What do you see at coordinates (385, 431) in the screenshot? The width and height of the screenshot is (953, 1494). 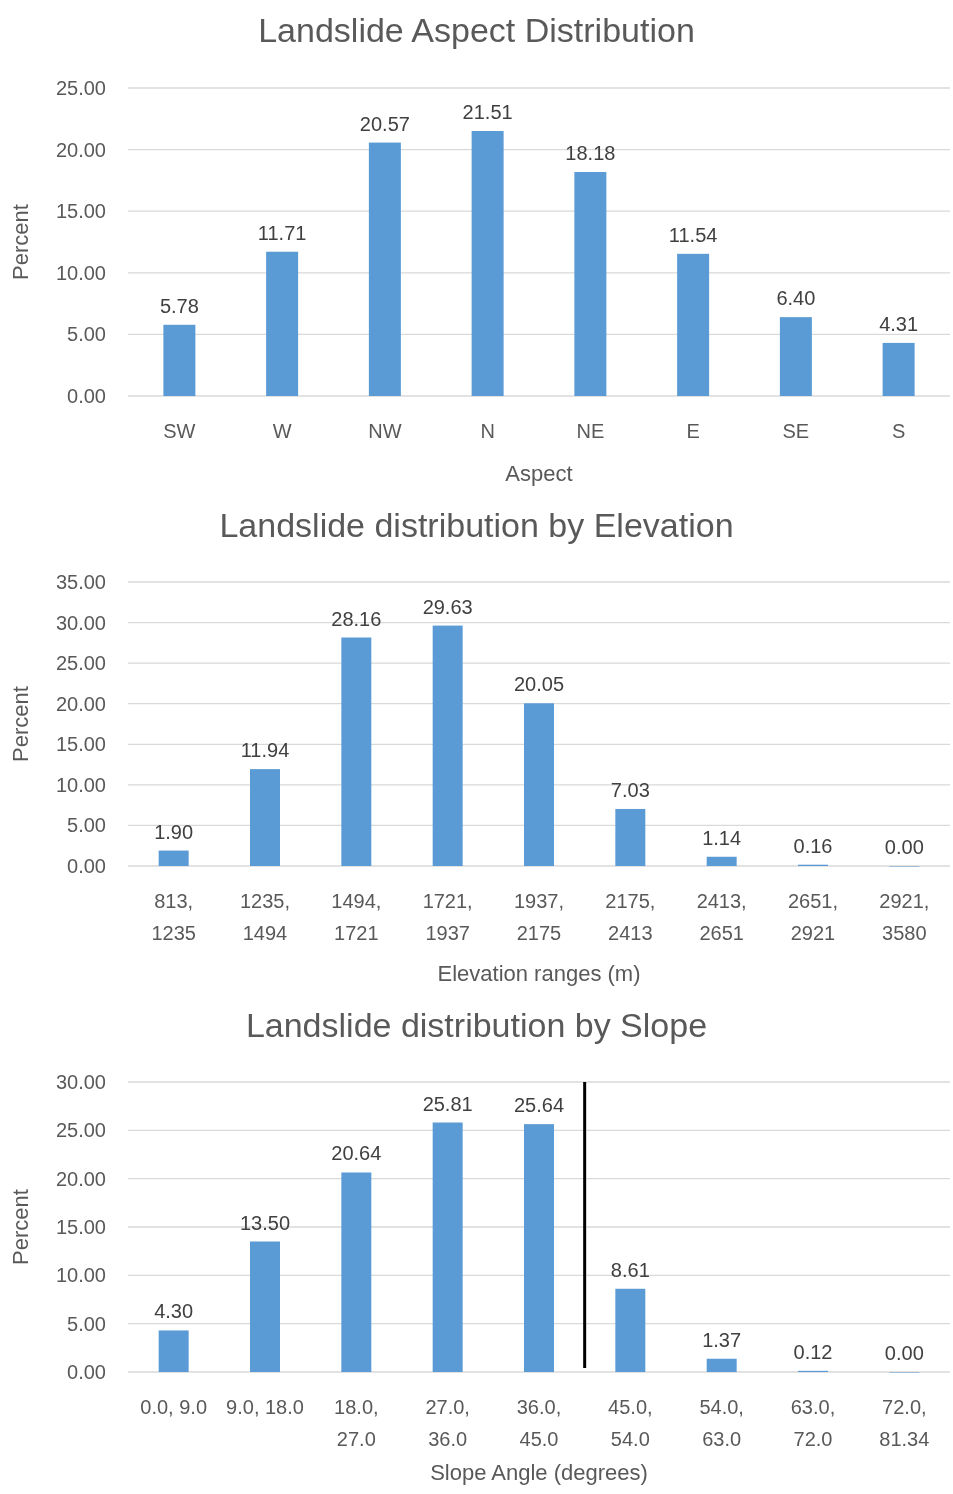 I see `x-tick-label: NW` at bounding box center [385, 431].